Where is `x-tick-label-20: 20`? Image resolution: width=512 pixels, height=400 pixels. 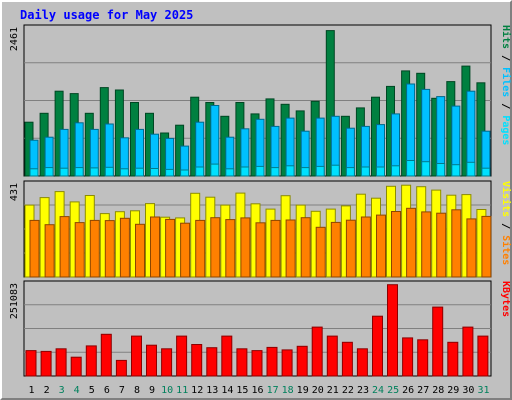
x-tick-label-20: 20 is located at coordinates (318, 390).